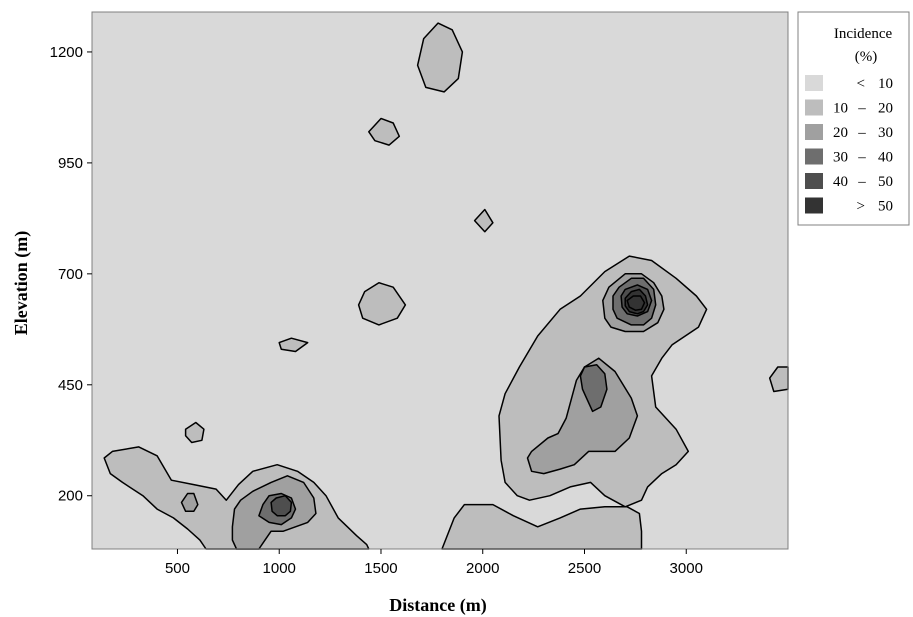  What do you see at coordinates (861, 182) in the screenshot?
I see `legend-label-4-dash: –` at bounding box center [861, 182].